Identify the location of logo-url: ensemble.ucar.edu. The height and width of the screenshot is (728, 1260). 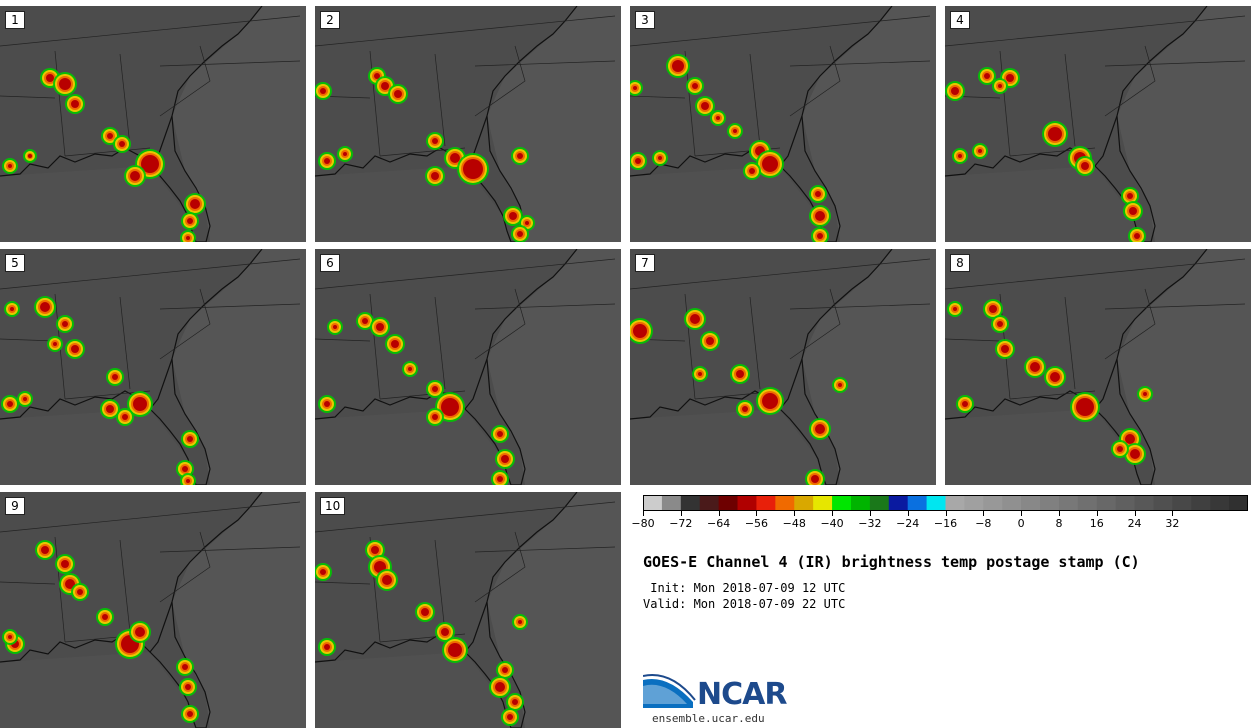
(708, 718).